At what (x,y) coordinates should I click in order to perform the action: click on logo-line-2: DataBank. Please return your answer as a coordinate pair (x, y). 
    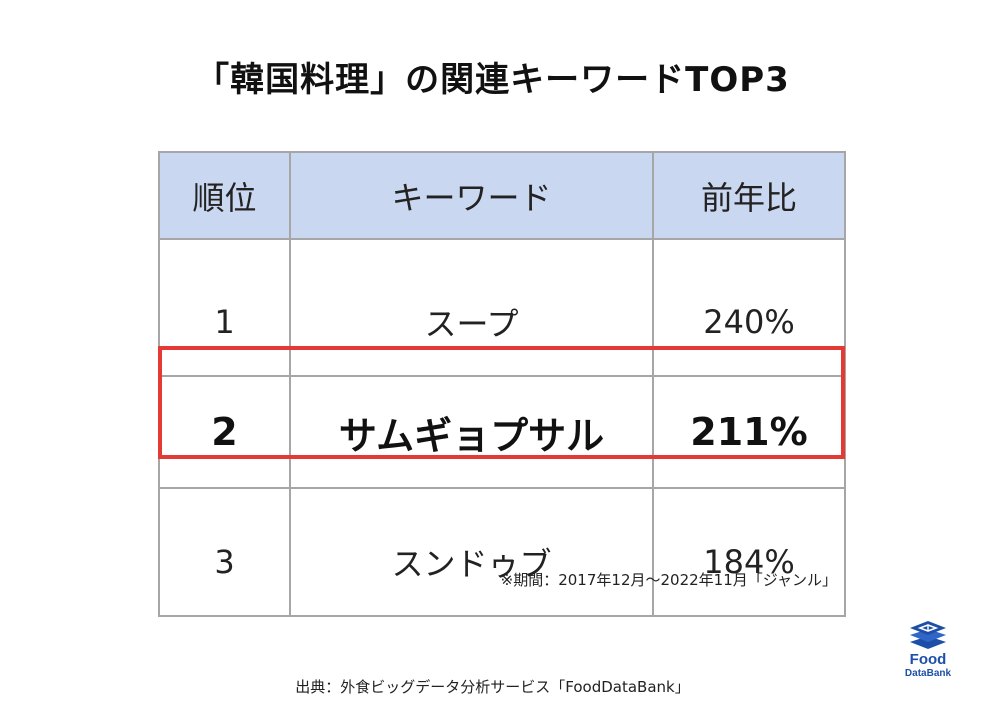
    Looking at the image, I should click on (928, 673).